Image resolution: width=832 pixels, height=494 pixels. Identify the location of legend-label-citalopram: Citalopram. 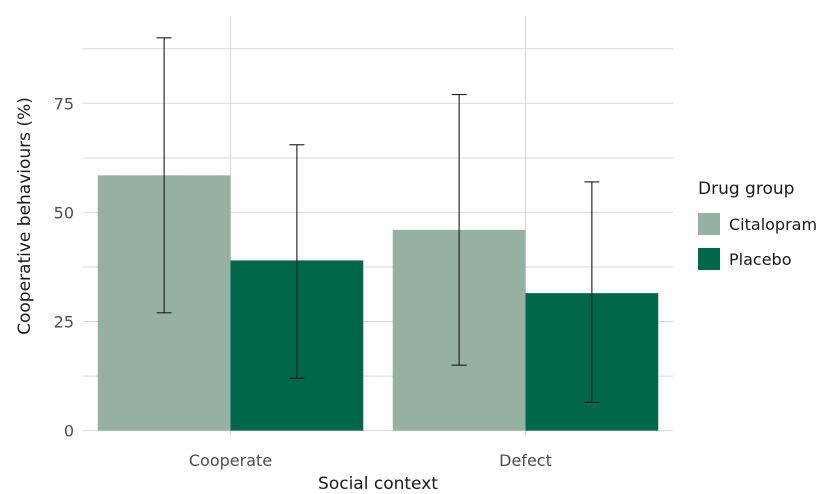
(773, 224).